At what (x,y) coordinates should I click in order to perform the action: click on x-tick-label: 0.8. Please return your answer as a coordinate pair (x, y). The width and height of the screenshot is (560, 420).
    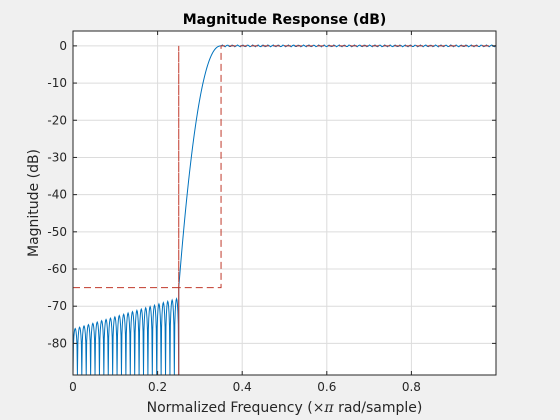
    Looking at the image, I should click on (411, 387).